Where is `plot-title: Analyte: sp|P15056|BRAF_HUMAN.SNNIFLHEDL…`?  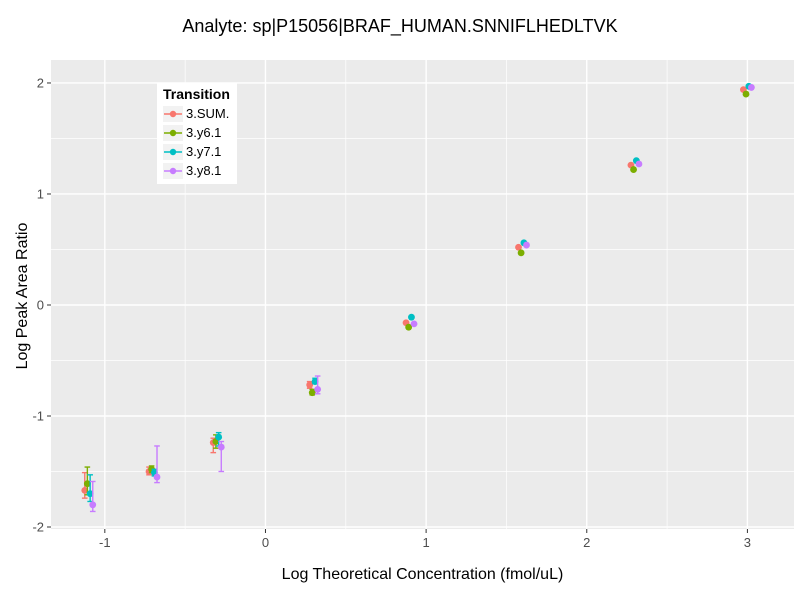 plot-title: Analyte: sp|P15056|BRAF_HUMAN.SNNIFLHEDL… is located at coordinates (400, 26).